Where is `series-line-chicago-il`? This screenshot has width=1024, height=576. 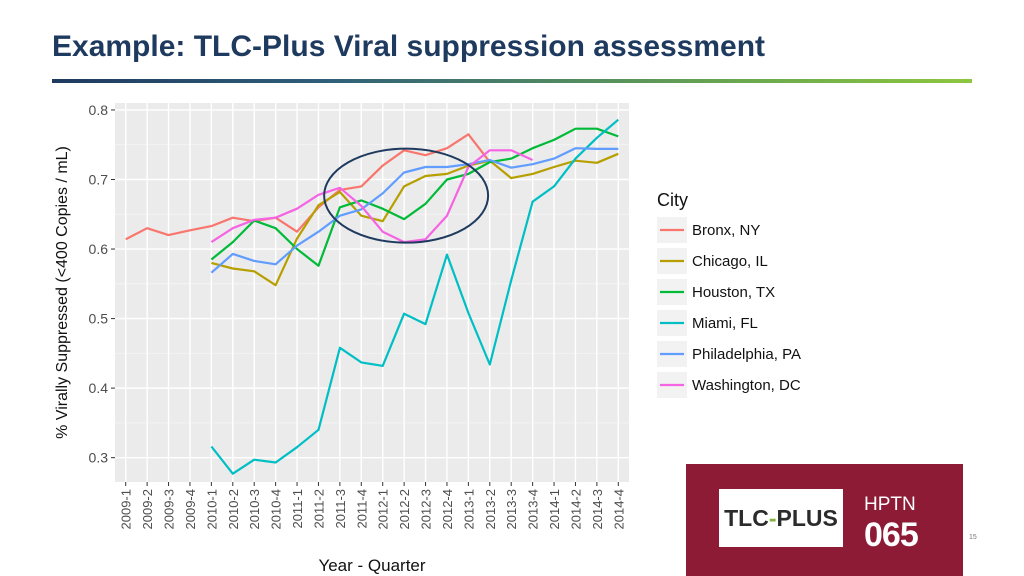 series-line-chicago-il is located at coordinates (415, 219).